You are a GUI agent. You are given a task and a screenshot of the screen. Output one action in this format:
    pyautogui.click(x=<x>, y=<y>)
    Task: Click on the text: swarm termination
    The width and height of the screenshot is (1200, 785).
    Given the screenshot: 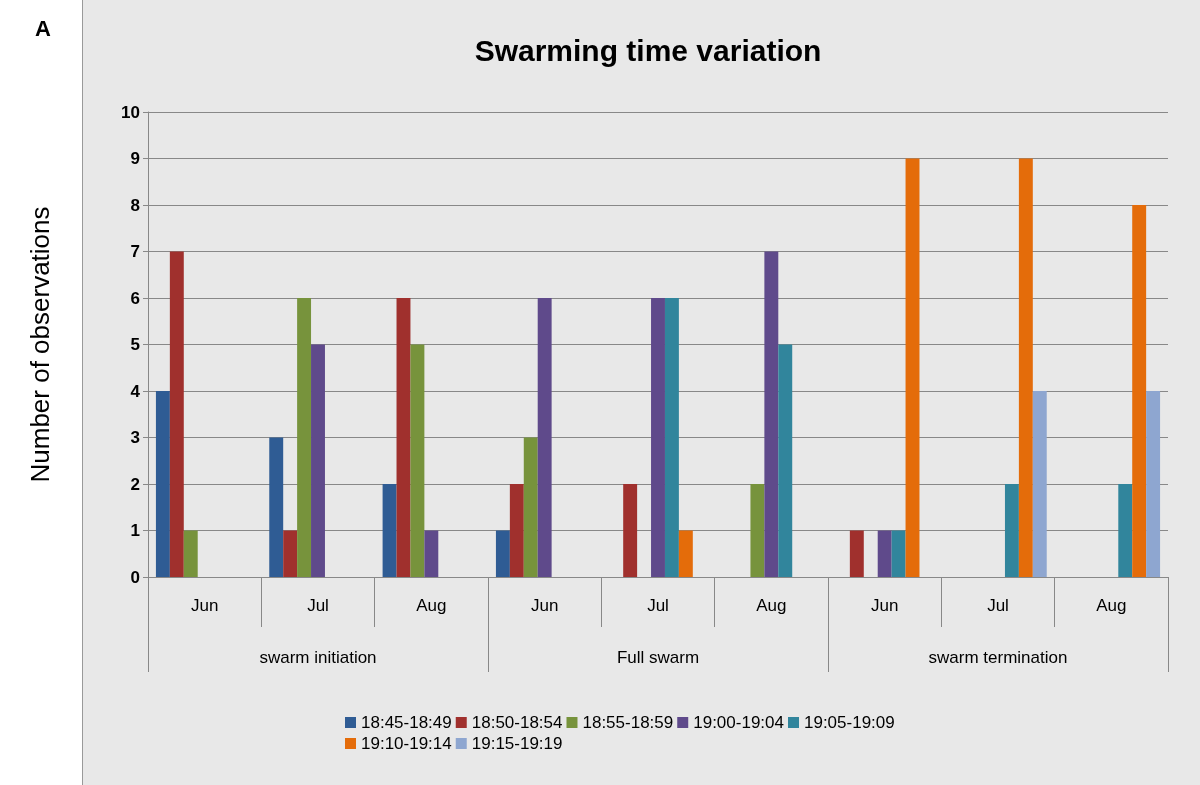 What is the action you would take?
    pyautogui.click(x=998, y=657)
    